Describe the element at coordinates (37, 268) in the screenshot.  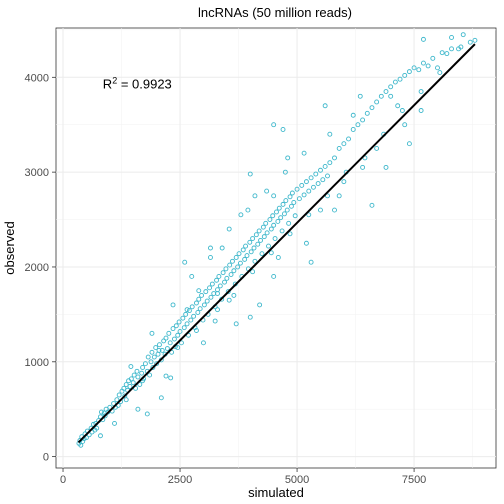
I see `y-tick-label: 2000` at that location.